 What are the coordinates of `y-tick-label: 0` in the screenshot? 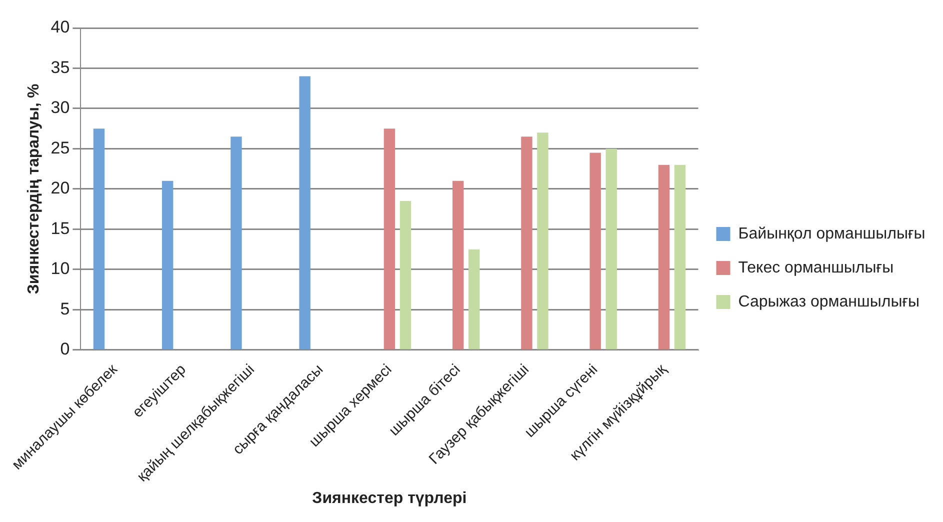 It's located at (65, 349).